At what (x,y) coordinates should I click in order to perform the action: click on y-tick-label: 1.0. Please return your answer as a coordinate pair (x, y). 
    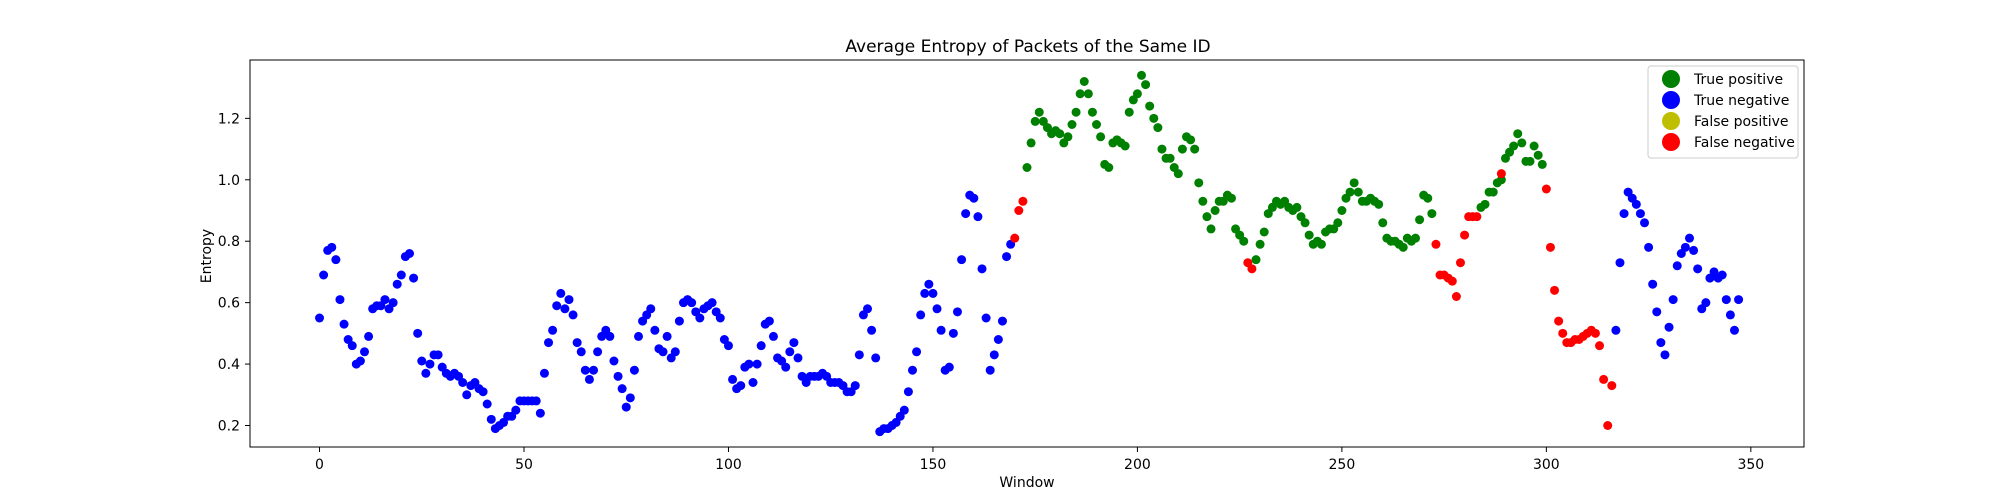
    Looking at the image, I should click on (229, 181).